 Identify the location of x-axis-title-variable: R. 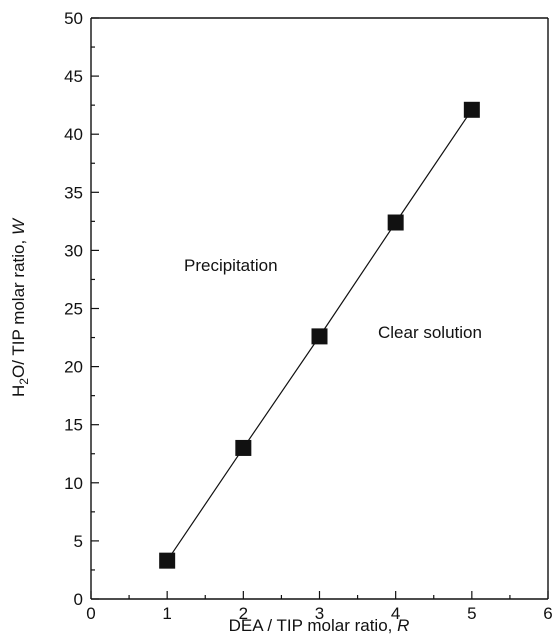
(403, 625).